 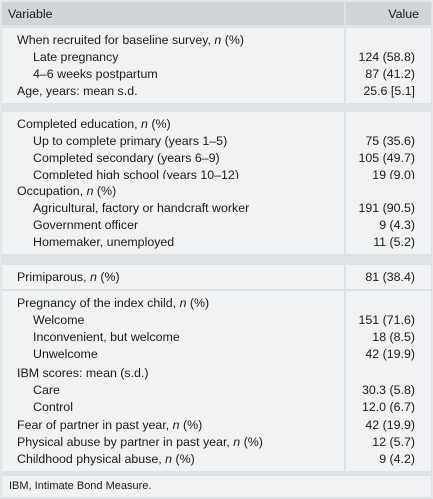 What do you see at coordinates (216, 125) in the screenshot?
I see `table-row: Completed education, n (%)` at bounding box center [216, 125].